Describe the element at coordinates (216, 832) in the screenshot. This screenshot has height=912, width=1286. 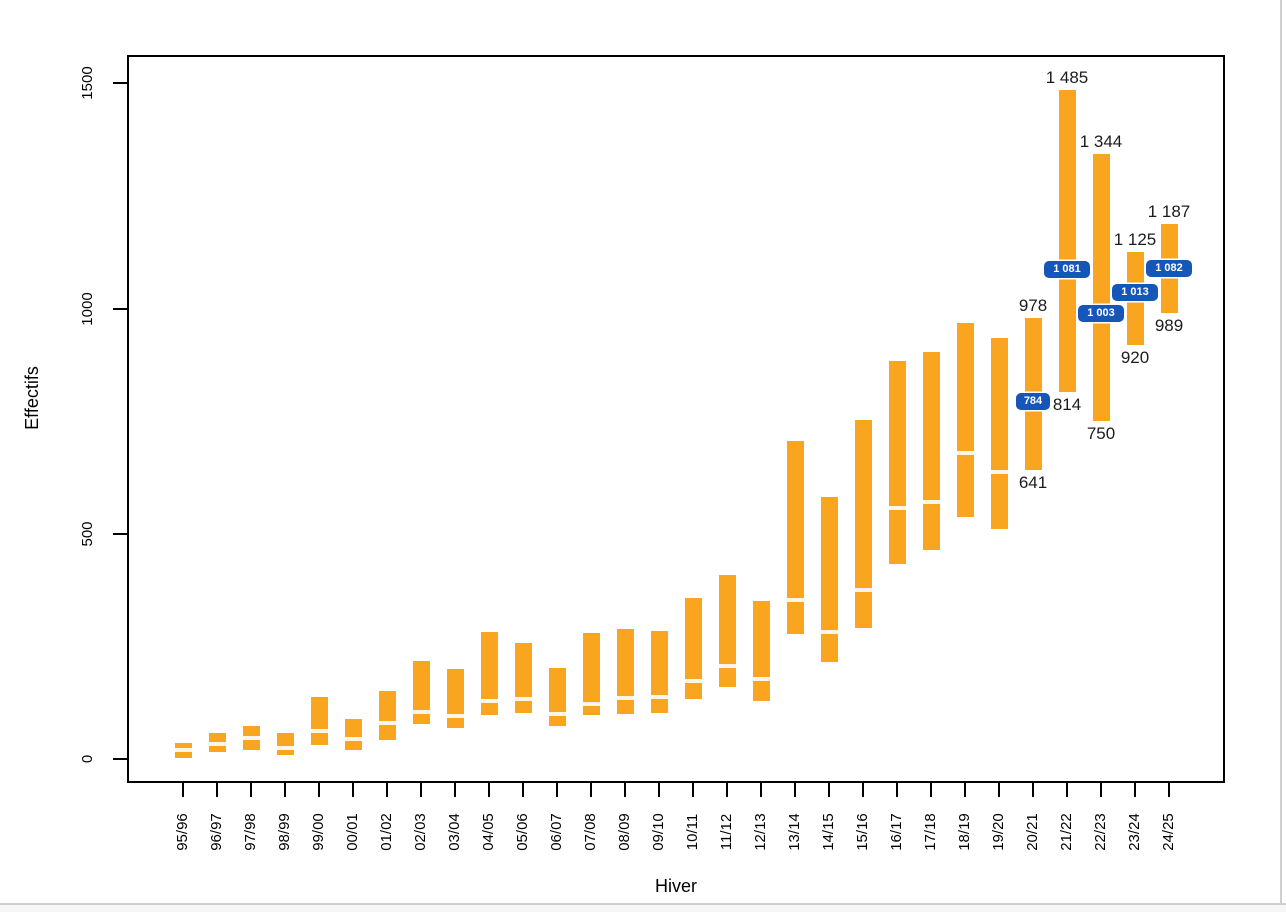
I see `x-axis-tick-label: 96/97` at that location.